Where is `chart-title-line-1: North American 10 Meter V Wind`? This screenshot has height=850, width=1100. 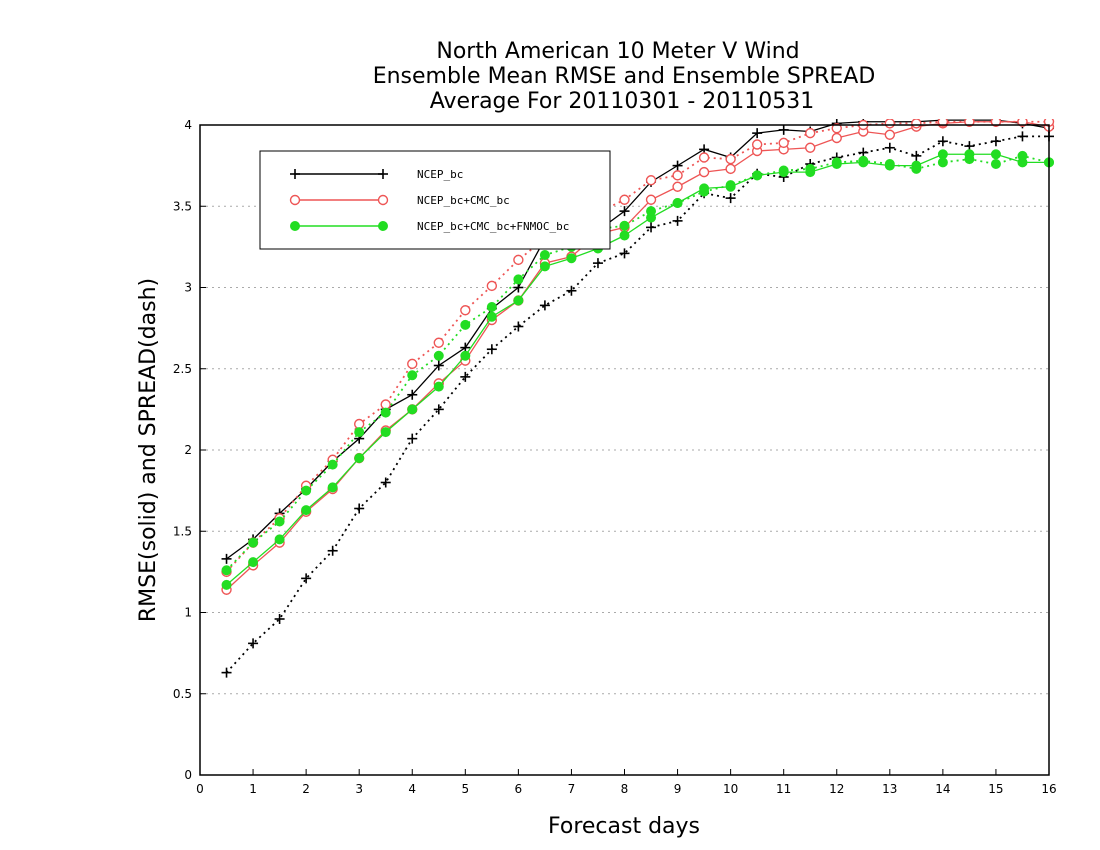
chart-title-line-1: North American 10 Meter V Wind is located at coordinates (617, 51).